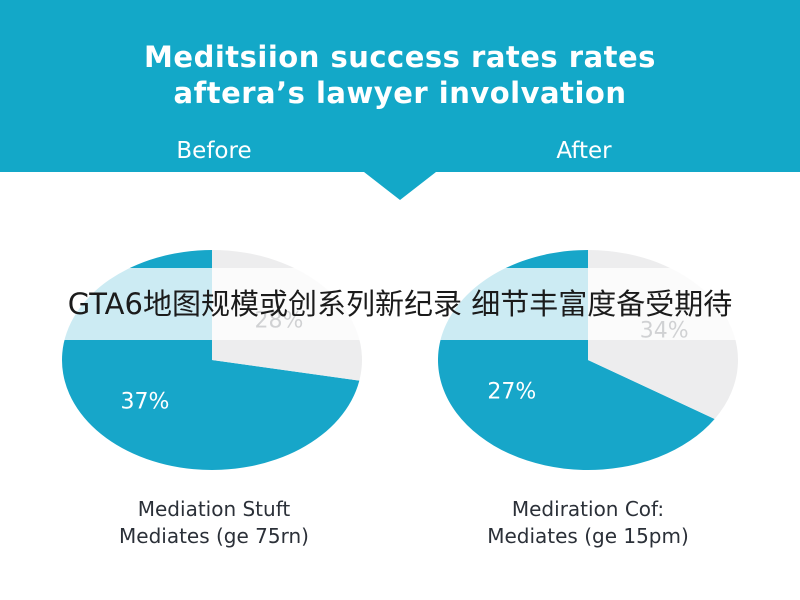 The width and height of the screenshot is (800, 600). What do you see at coordinates (214, 509) in the screenshot?
I see `before-caption-line-1: Mediation Stuft` at bounding box center [214, 509].